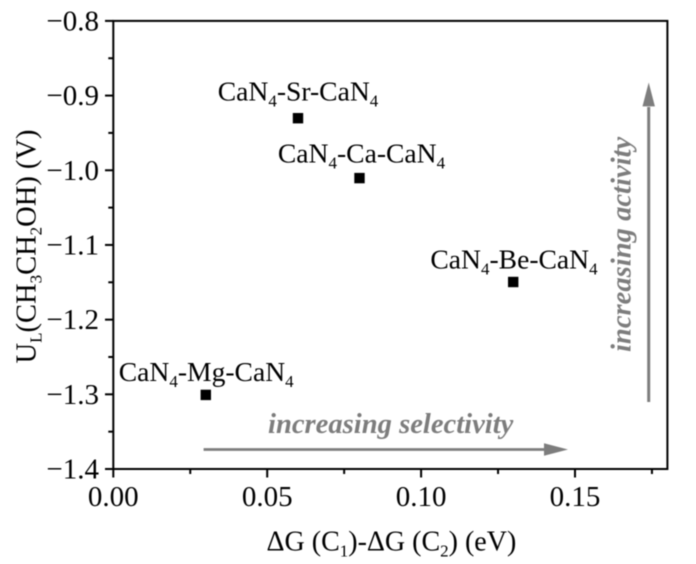 The image size is (696, 564). What do you see at coordinates (113, 497) in the screenshot?
I see `svg-text: 0.00` at bounding box center [113, 497].